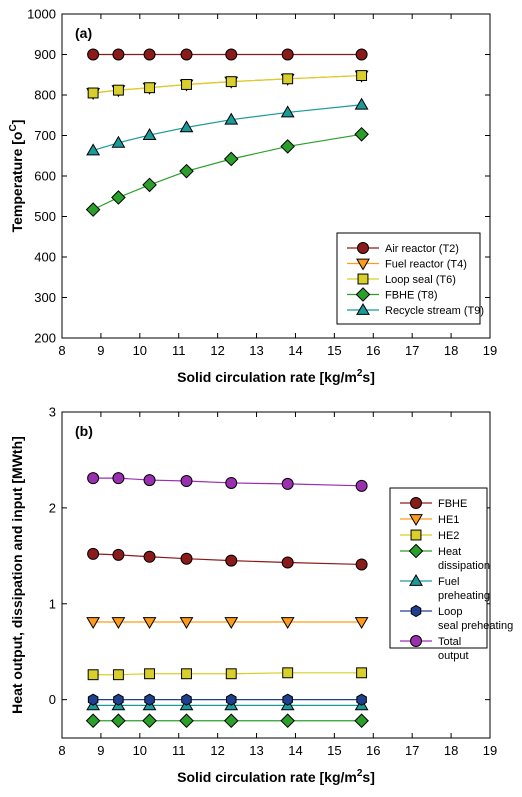 The image size is (522, 797). Describe the element at coordinates (412, 750) in the screenshot. I see `panel-b-xtick-label: 17` at that location.